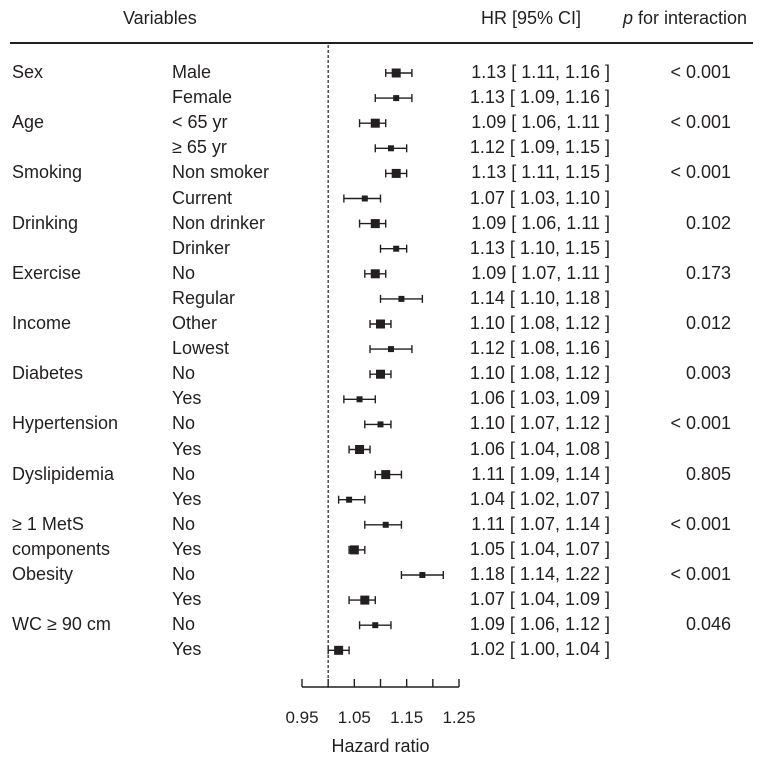  What do you see at coordinates (708, 373) in the screenshot?
I see `p-value: 0.003` at bounding box center [708, 373].